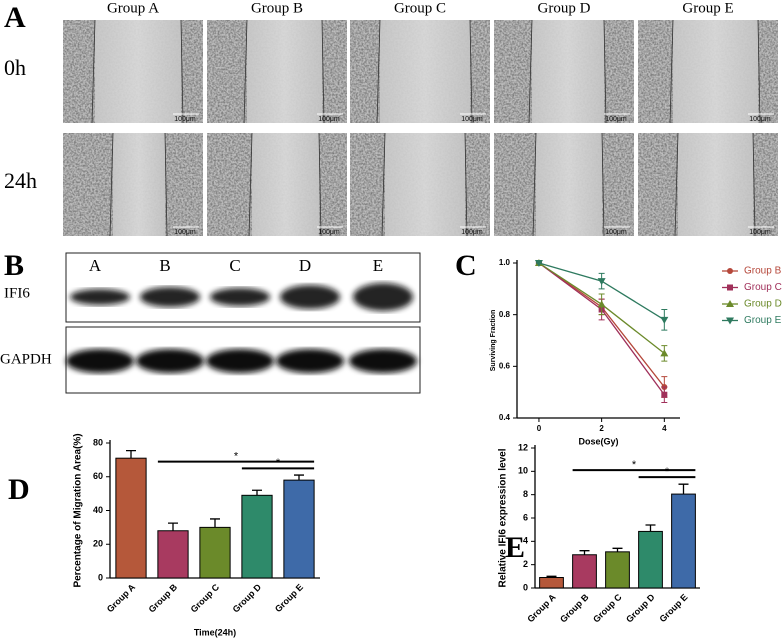 This screenshot has height=643, width=784. Describe the element at coordinates (98, 442) in the screenshot. I see `y-tick-label: 80` at that location.